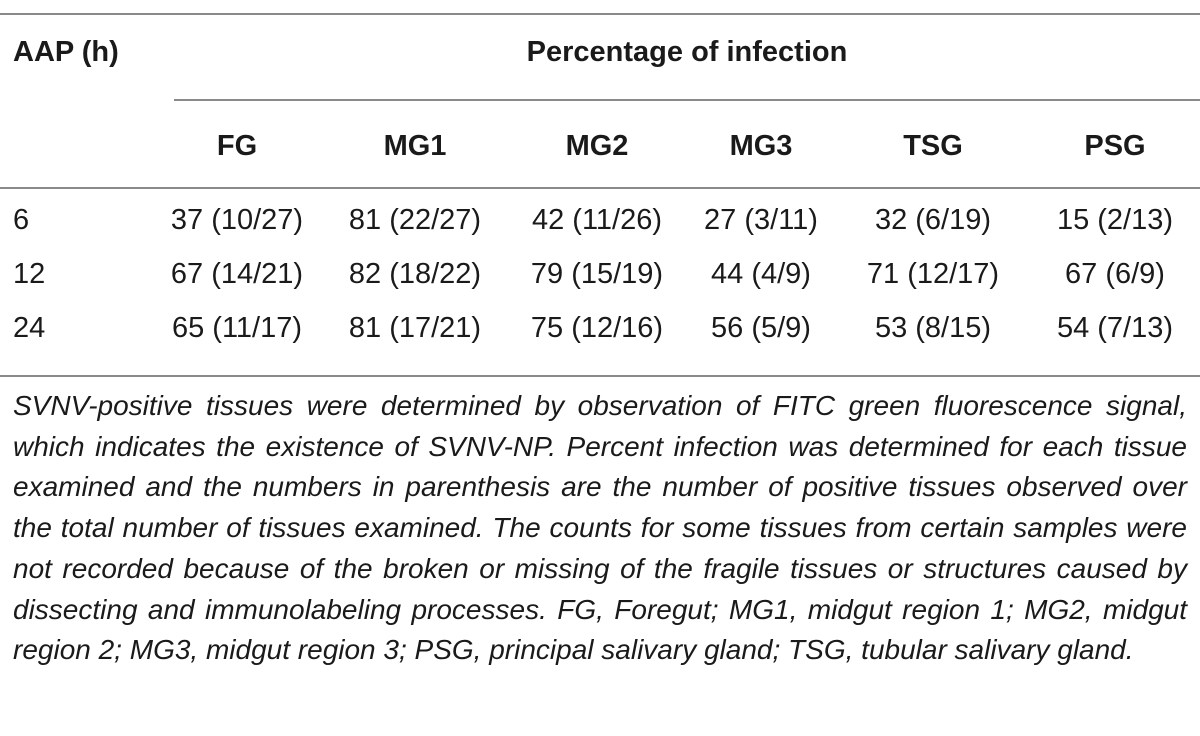 This screenshot has height=736, width=1200. Describe the element at coordinates (600, 376) in the screenshot. I see `table-bottom-rule` at that location.